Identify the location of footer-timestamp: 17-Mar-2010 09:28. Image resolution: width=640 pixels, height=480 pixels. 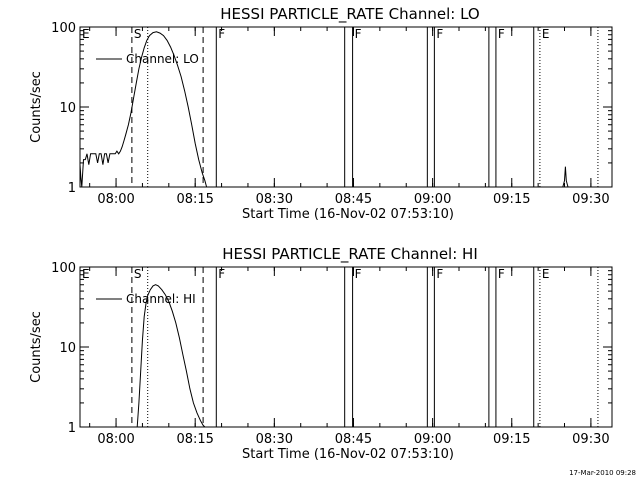
(602, 473).